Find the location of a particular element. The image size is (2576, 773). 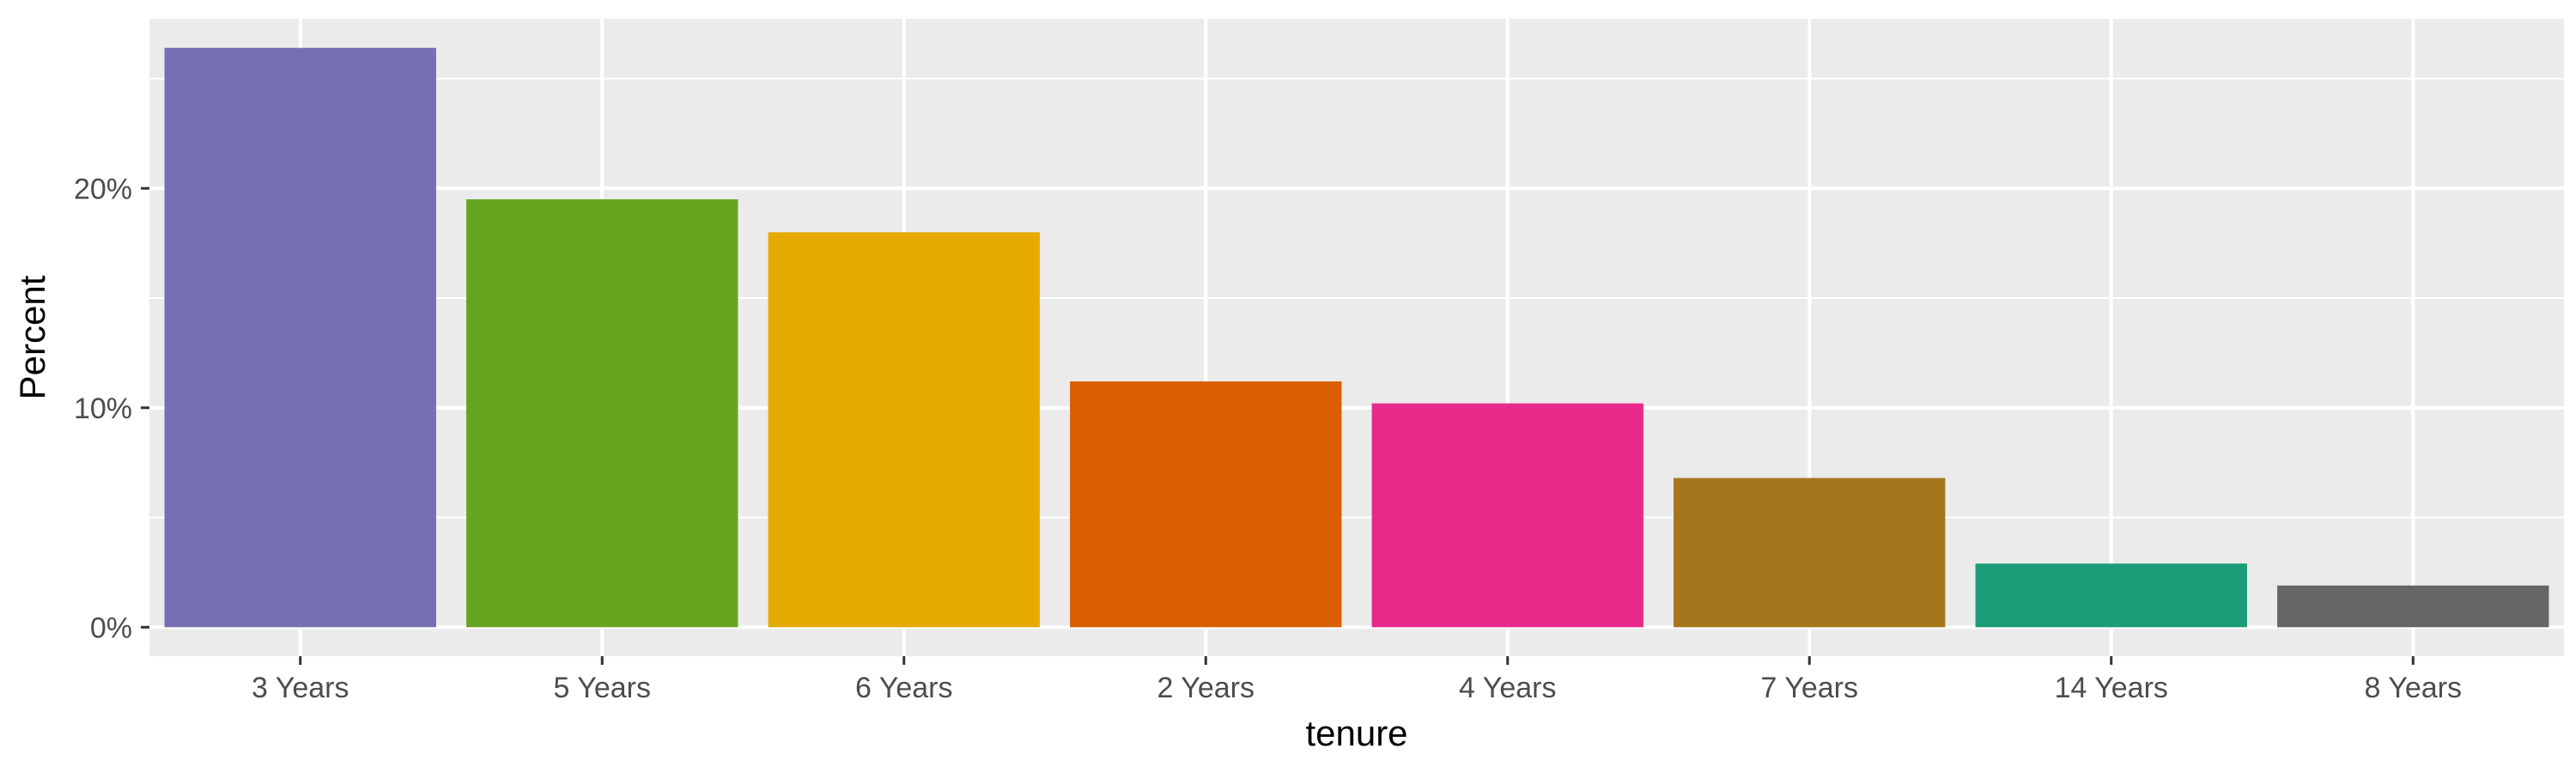

x-tick-label: 5 Years is located at coordinates (602, 688).